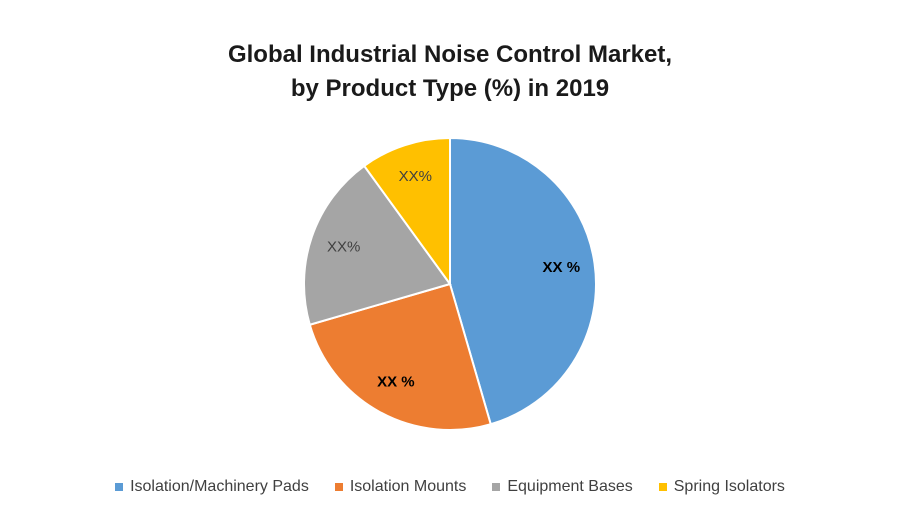 Image resolution: width=900 pixels, height=525 pixels. Describe the element at coordinates (562, 267) in the screenshot. I see `data-label-isolation-machinery-pads: XX %` at that location.